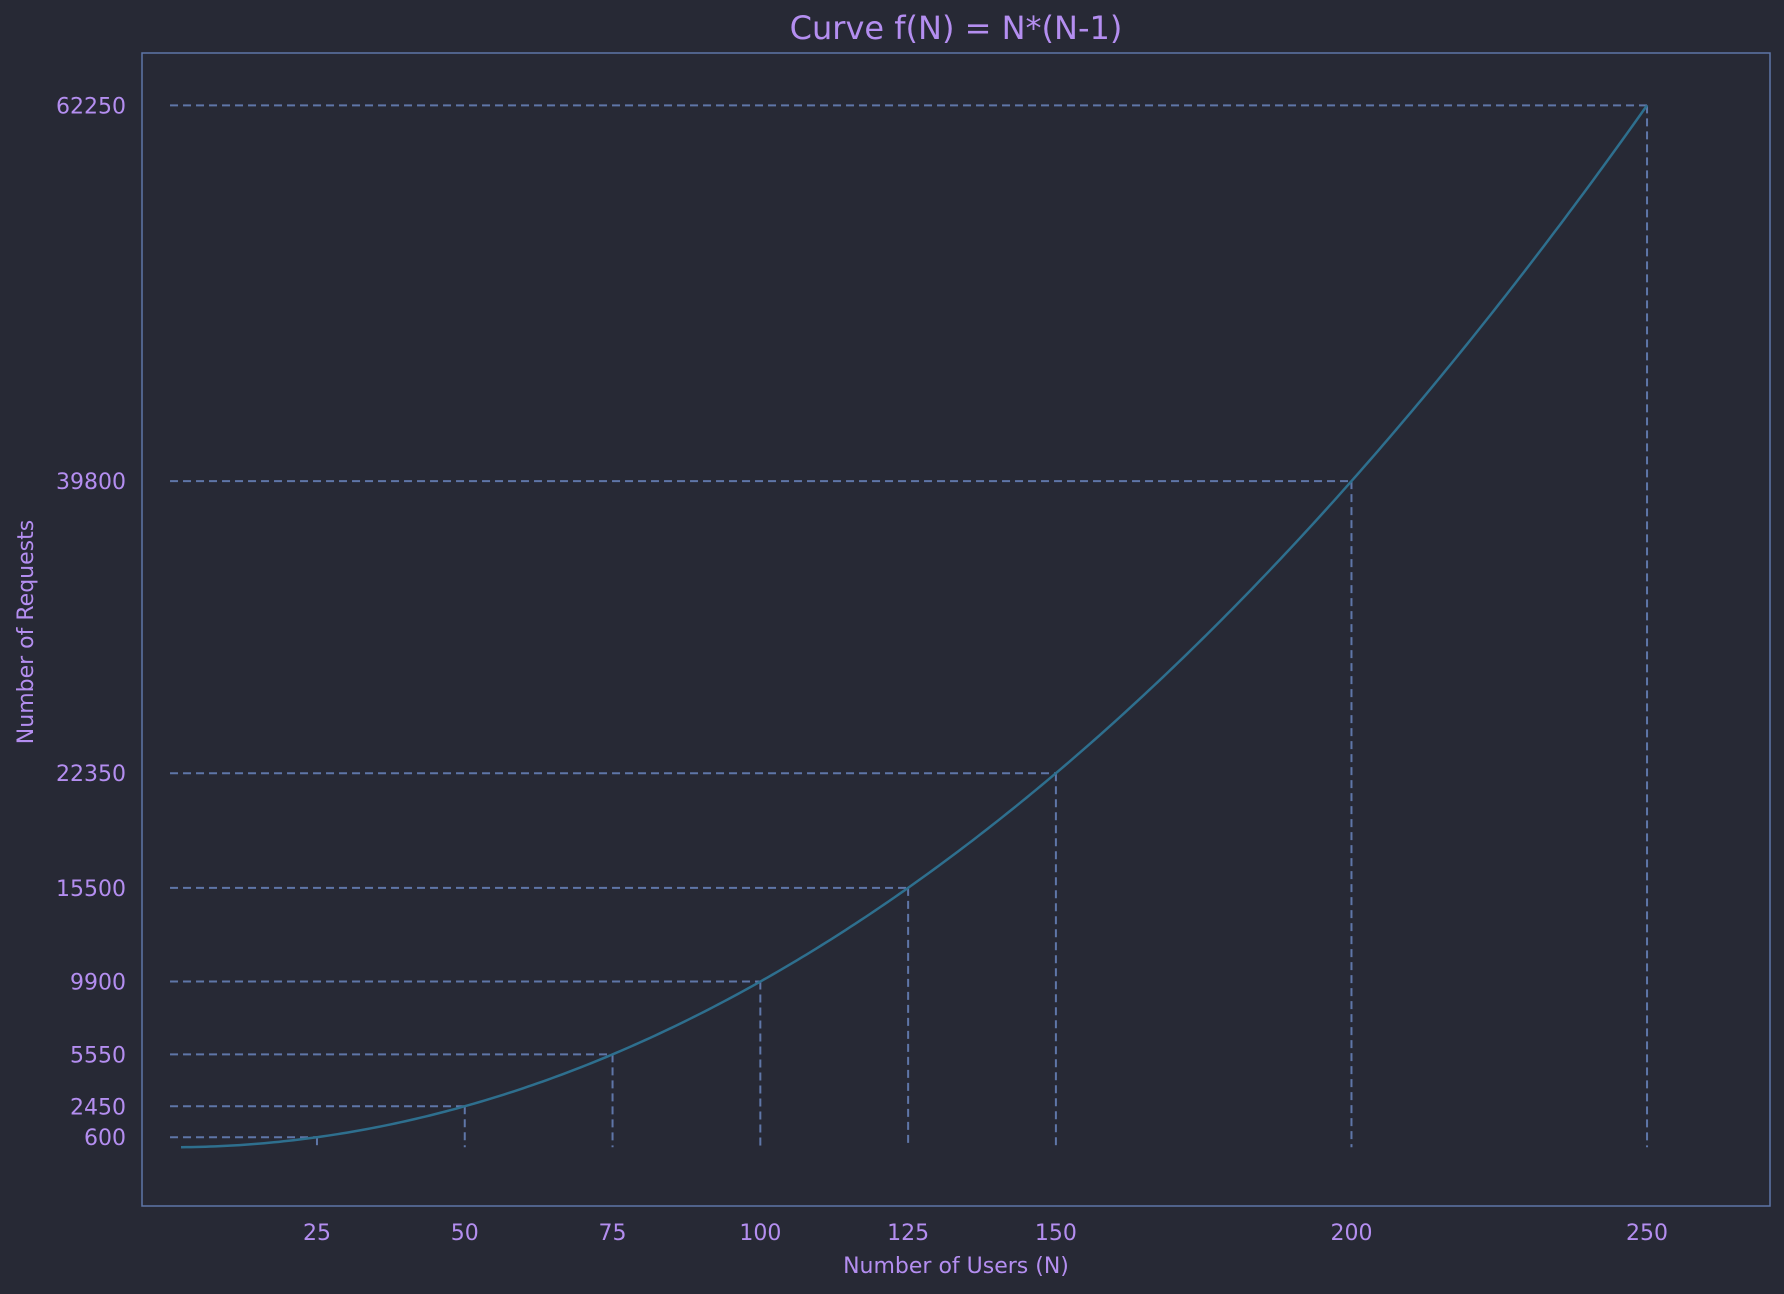 Image resolution: width=1784 pixels, height=1294 pixels. What do you see at coordinates (105, 1138) in the screenshot?
I see `y-tick-label-0: 600` at bounding box center [105, 1138].